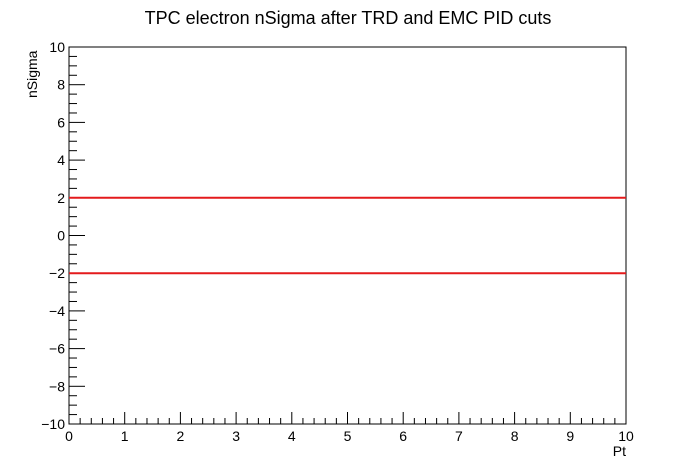 Image resolution: width=696 pixels, height=472 pixels. What do you see at coordinates (69, 436) in the screenshot?
I see `x-tick-label: 0` at bounding box center [69, 436].